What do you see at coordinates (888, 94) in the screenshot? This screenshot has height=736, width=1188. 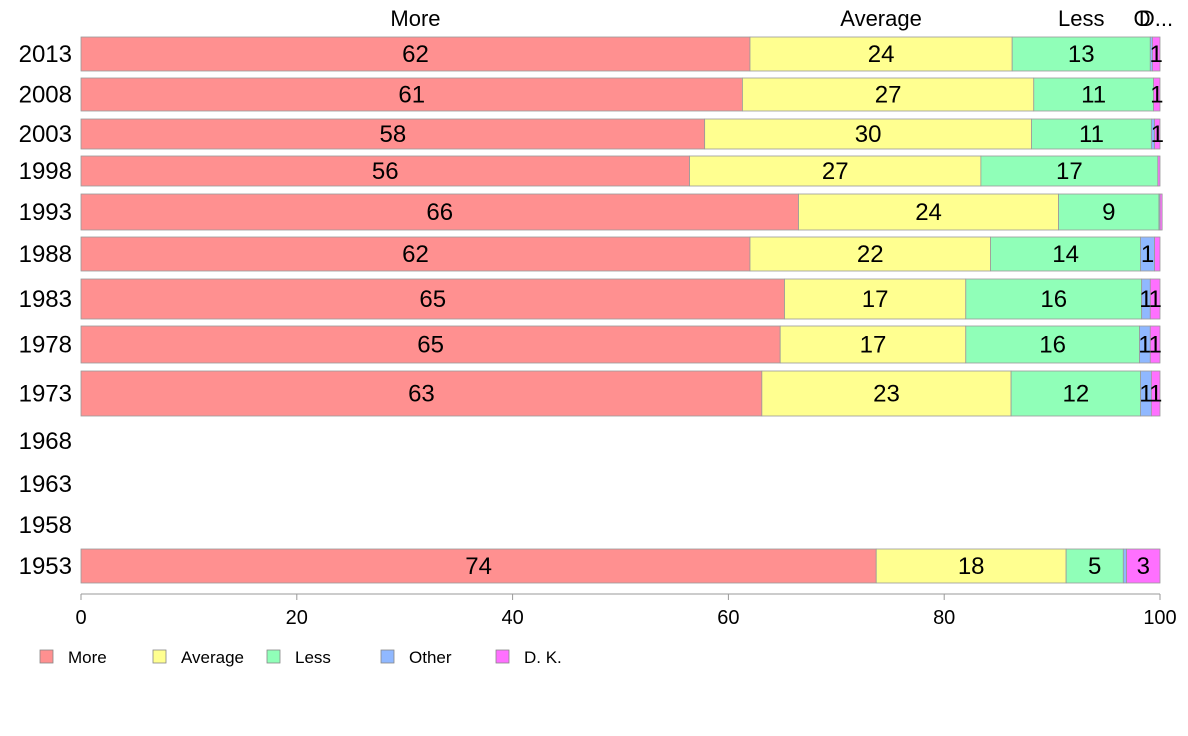 I see `bar-segment-2008-average` at bounding box center [888, 94].